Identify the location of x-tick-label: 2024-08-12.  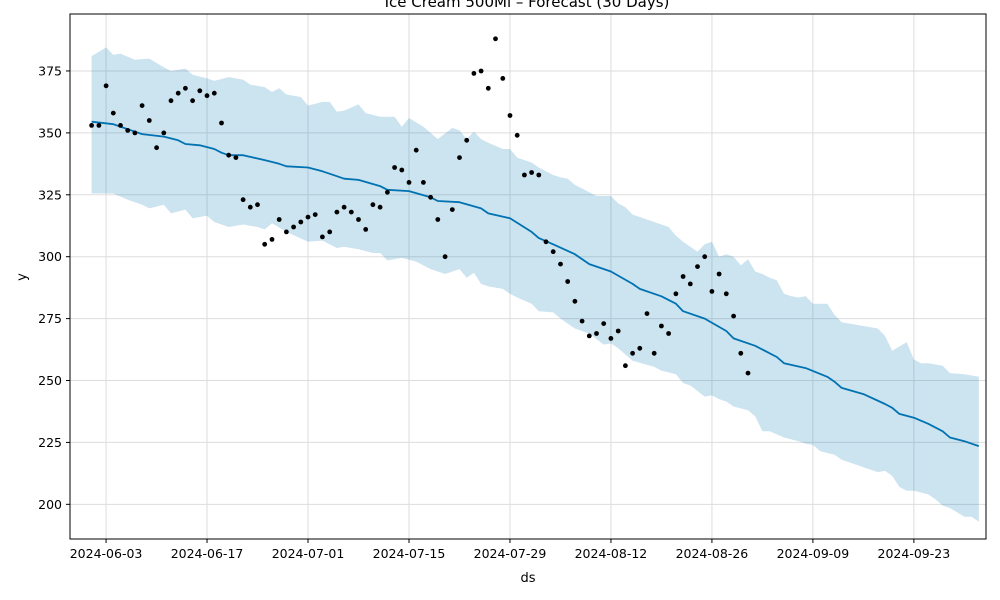
(611, 553).